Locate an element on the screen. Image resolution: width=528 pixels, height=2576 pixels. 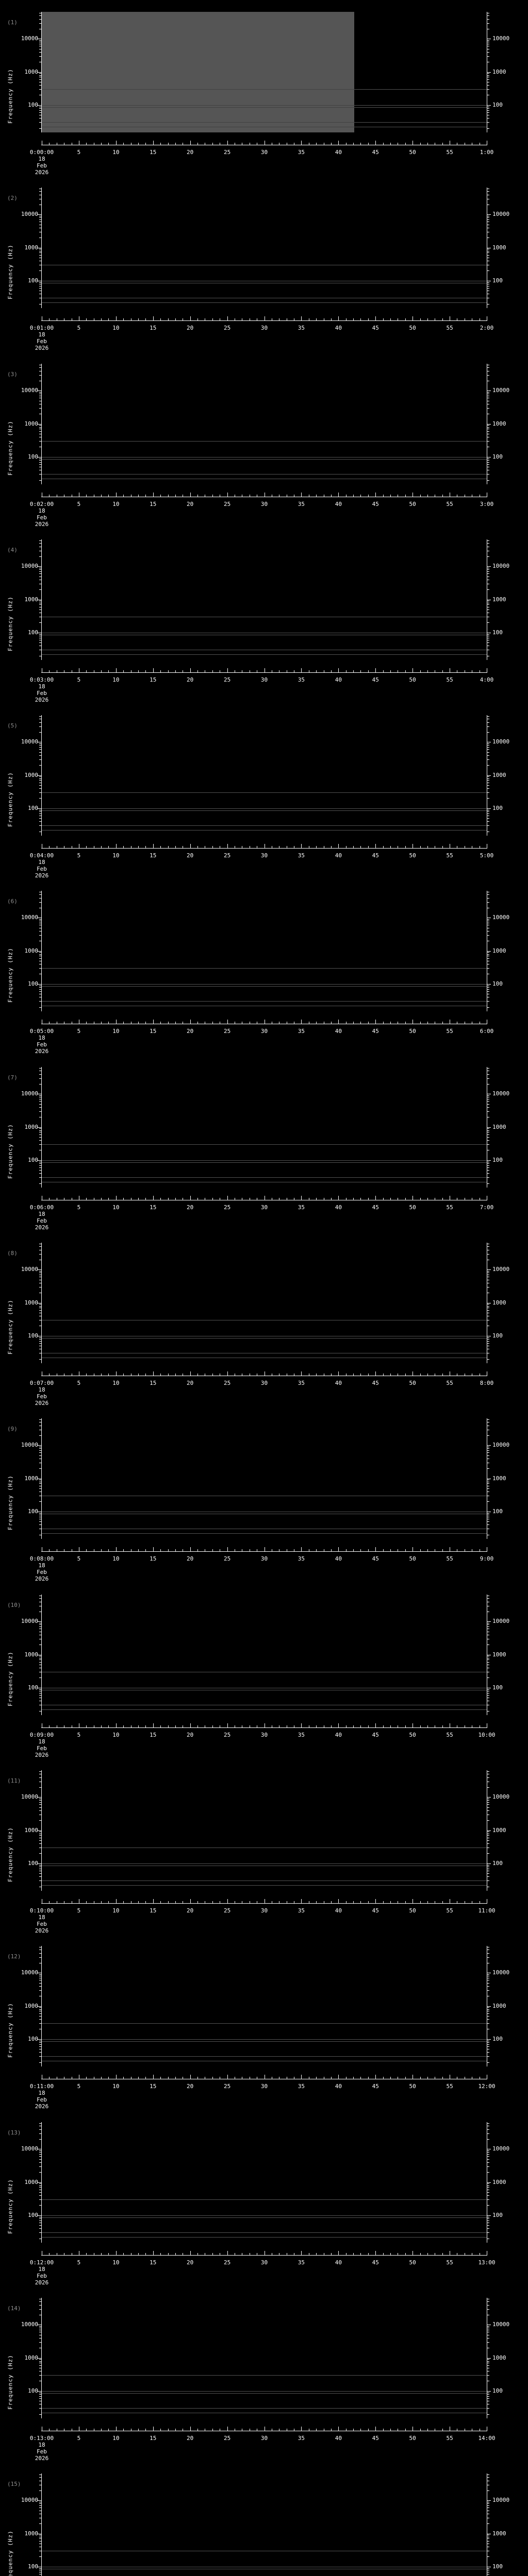
x-tick-label: 5 is located at coordinates (79, 1383).